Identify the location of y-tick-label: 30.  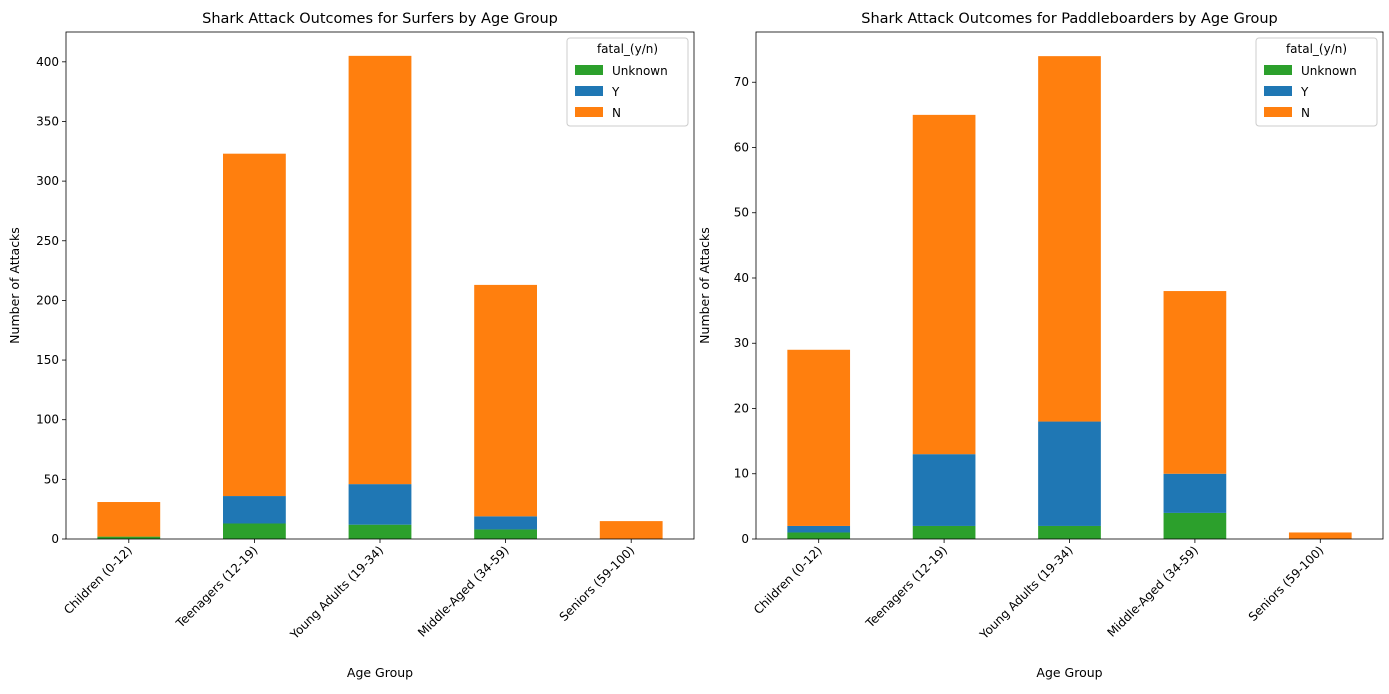
(741, 343).